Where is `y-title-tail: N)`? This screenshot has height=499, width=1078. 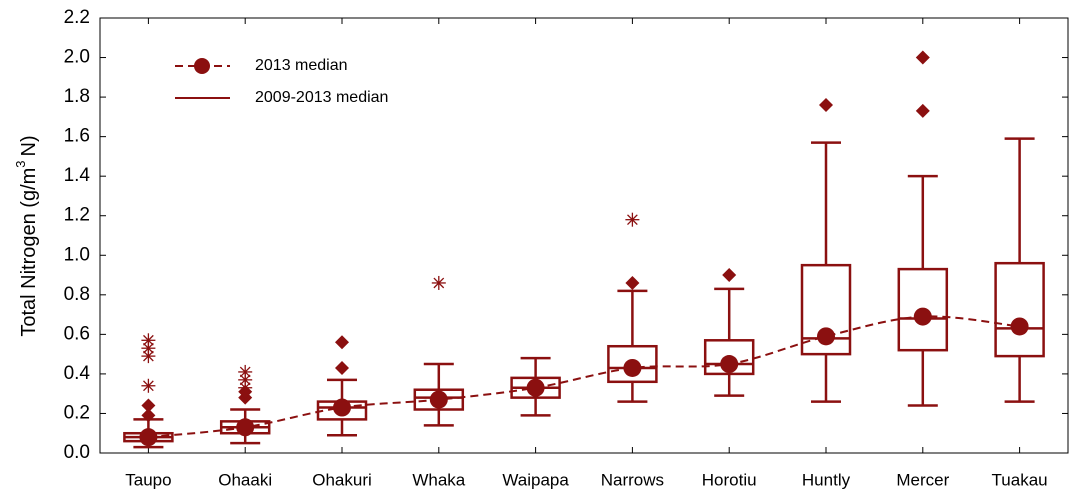
y-title-tail: N) is located at coordinates (29, 145).